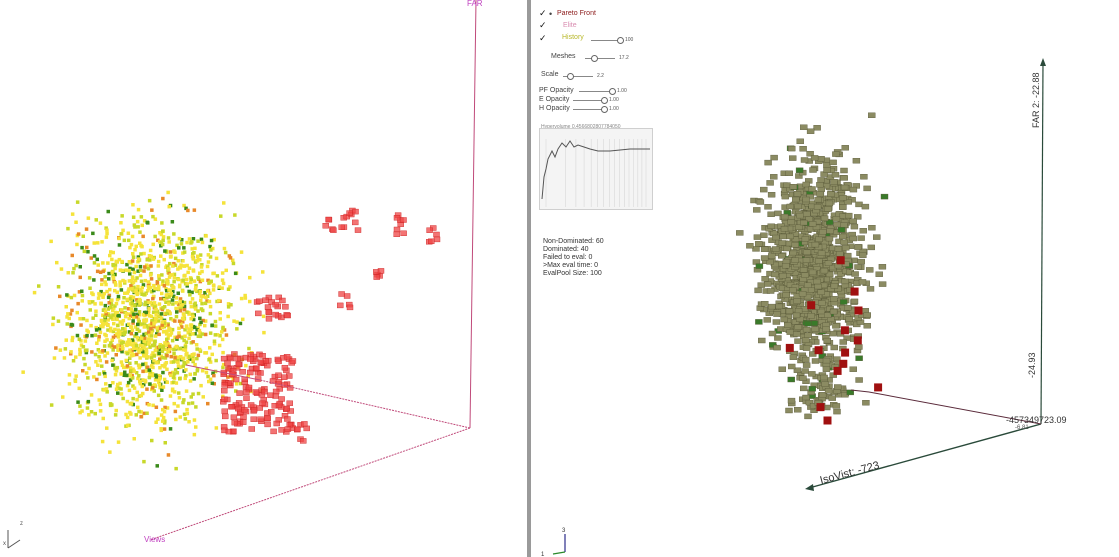 This screenshot has height=557, width=1119. What do you see at coordinates (543, 13) in the screenshot?
I see `pareto-checkbox: ✓` at bounding box center [543, 13].